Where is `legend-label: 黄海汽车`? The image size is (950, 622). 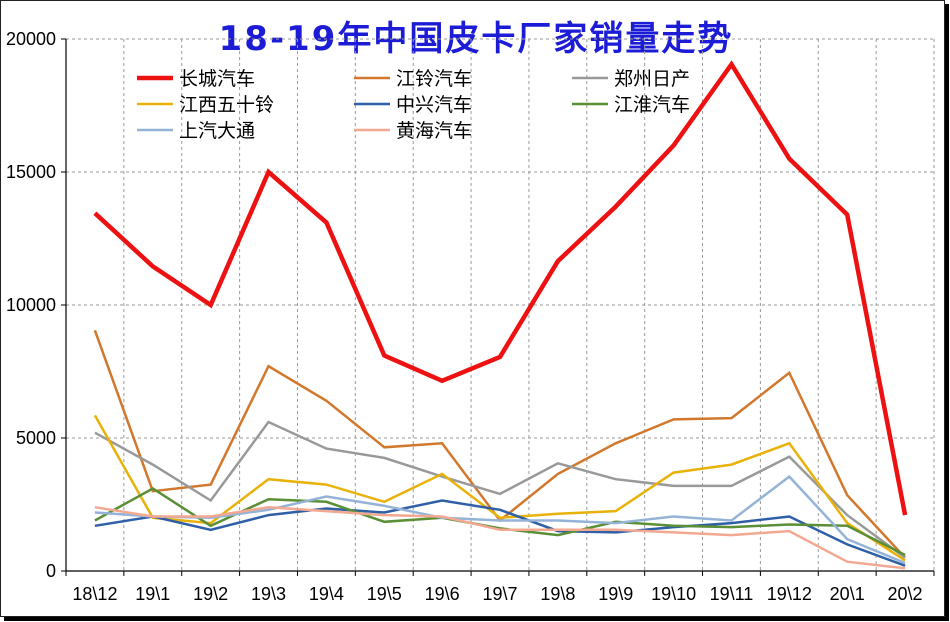
legend-label: 黄海汽车 is located at coordinates (434, 131).